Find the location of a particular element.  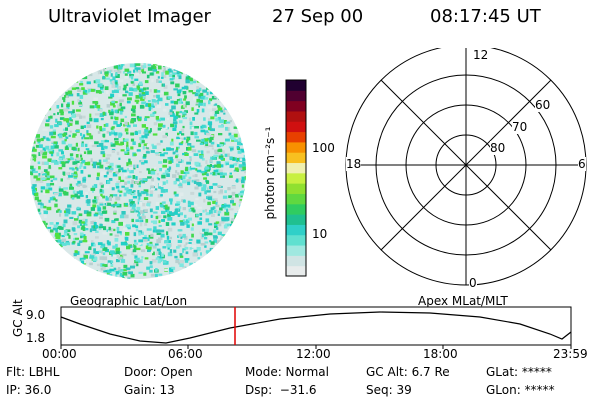

colorbar-swatch is located at coordinates (296, 116).